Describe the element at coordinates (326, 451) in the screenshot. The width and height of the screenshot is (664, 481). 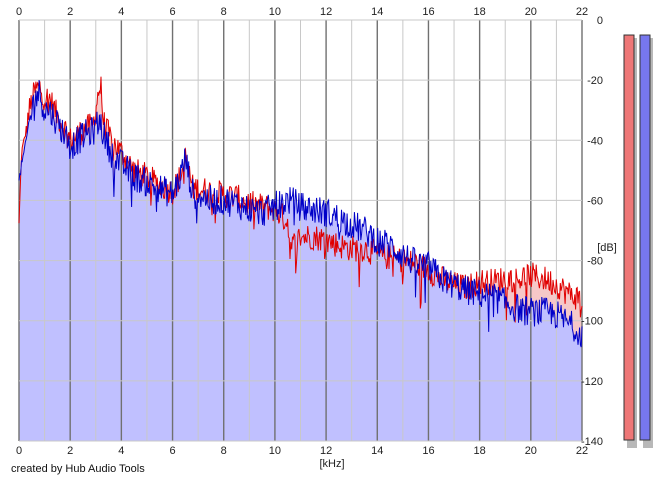
I see `x-tick-label-bottom: 12` at that location.